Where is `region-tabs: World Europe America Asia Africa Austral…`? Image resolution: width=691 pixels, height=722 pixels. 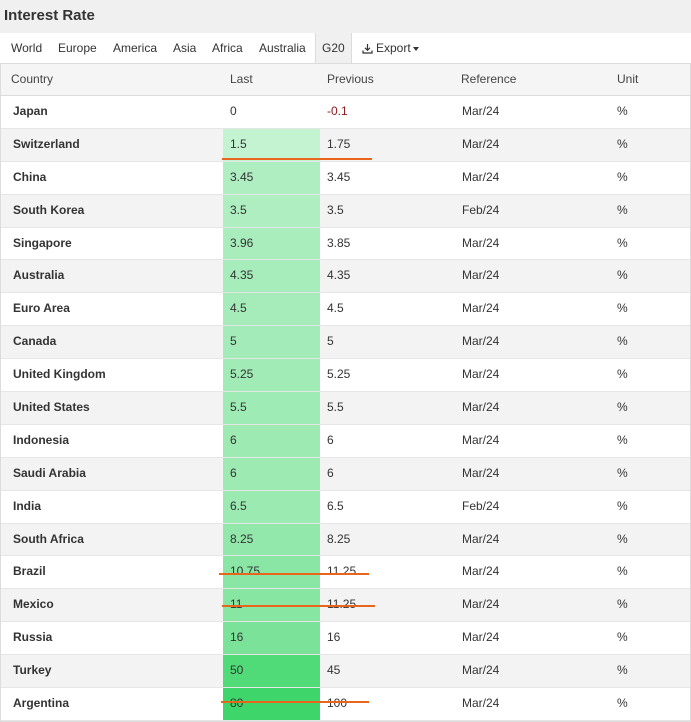 region-tabs: World Europe America Asia Africa Austral… is located at coordinates (345, 48).